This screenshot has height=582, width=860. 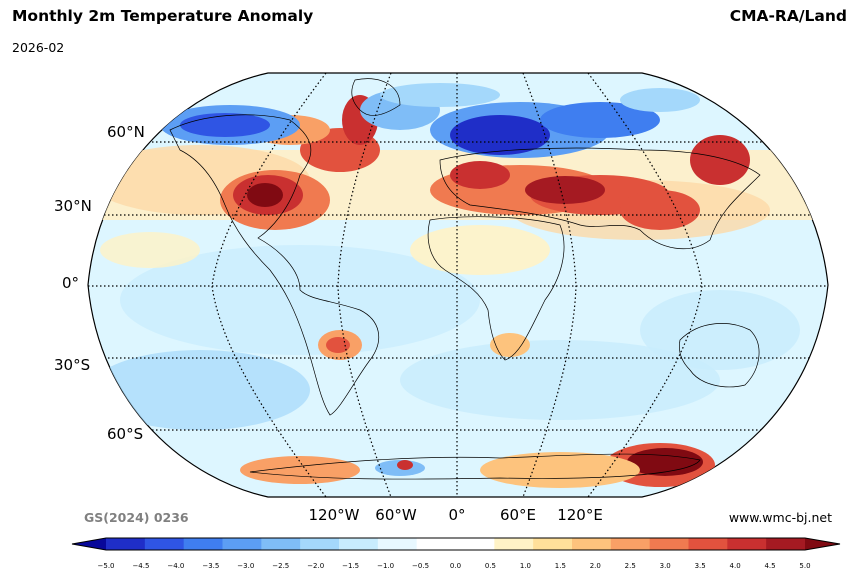 What do you see at coordinates (788, 16) in the screenshot?
I see `data-source: CMA-RA/Land` at bounding box center [788, 16].